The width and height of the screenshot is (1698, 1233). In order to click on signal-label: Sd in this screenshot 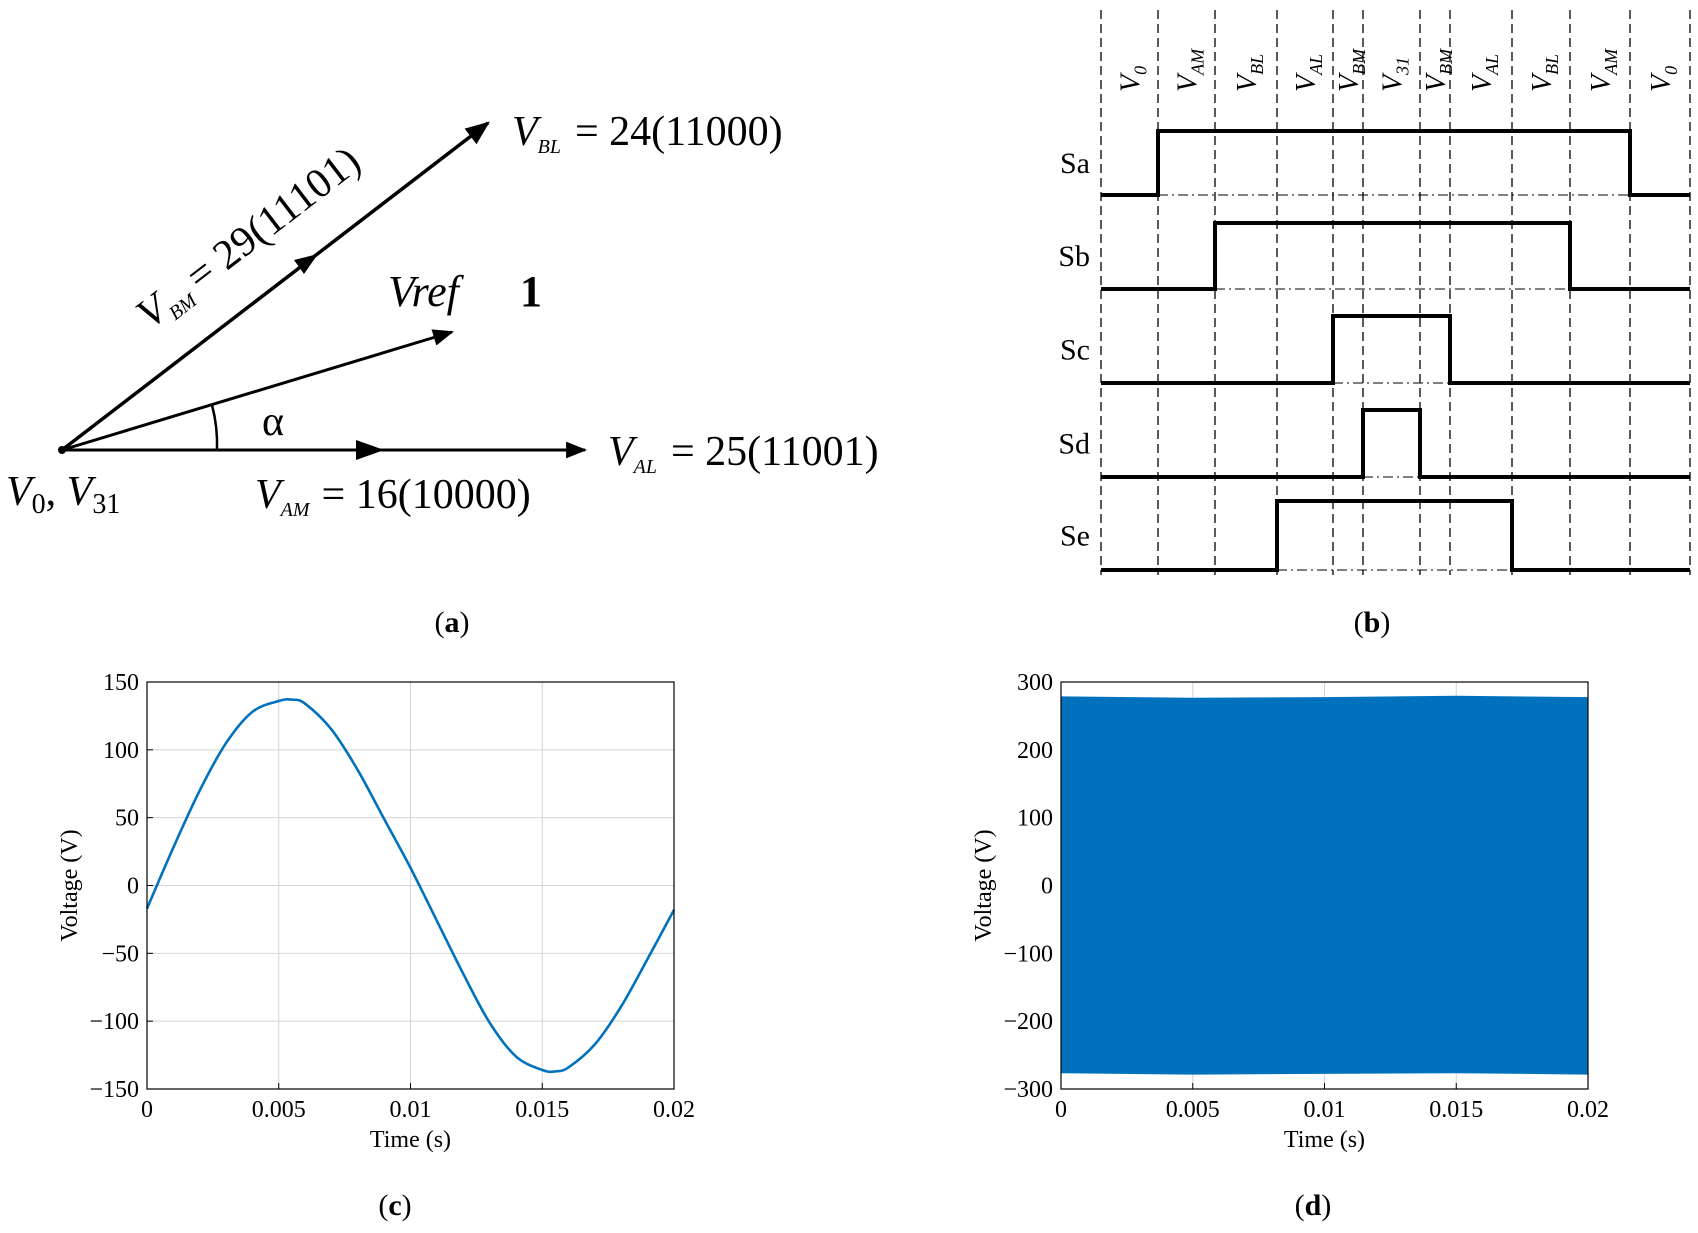, I will do `click(1074, 444)`.